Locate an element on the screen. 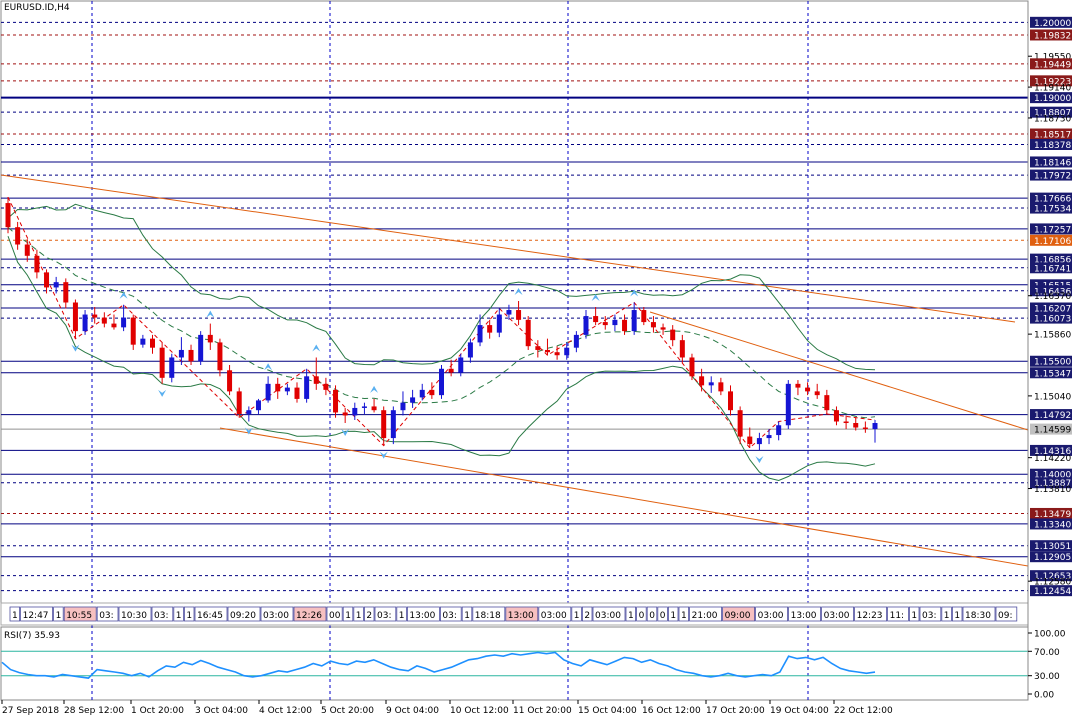  trade-tag-text: 21:00 is located at coordinates (705, 616).